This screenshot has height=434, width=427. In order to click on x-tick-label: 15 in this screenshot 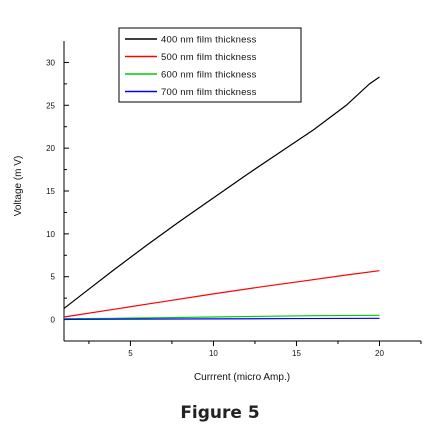, I will do `click(296, 353)`.